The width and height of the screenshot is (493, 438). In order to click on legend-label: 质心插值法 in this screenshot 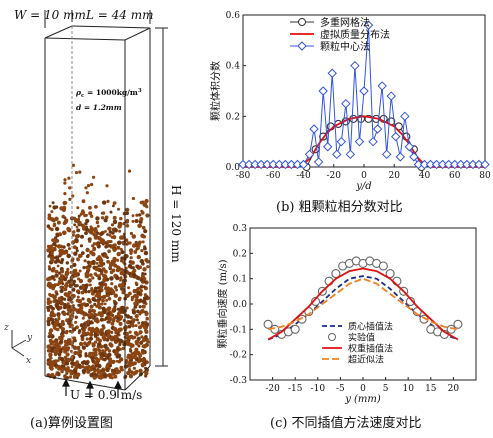, I will do `click(370, 327)`.